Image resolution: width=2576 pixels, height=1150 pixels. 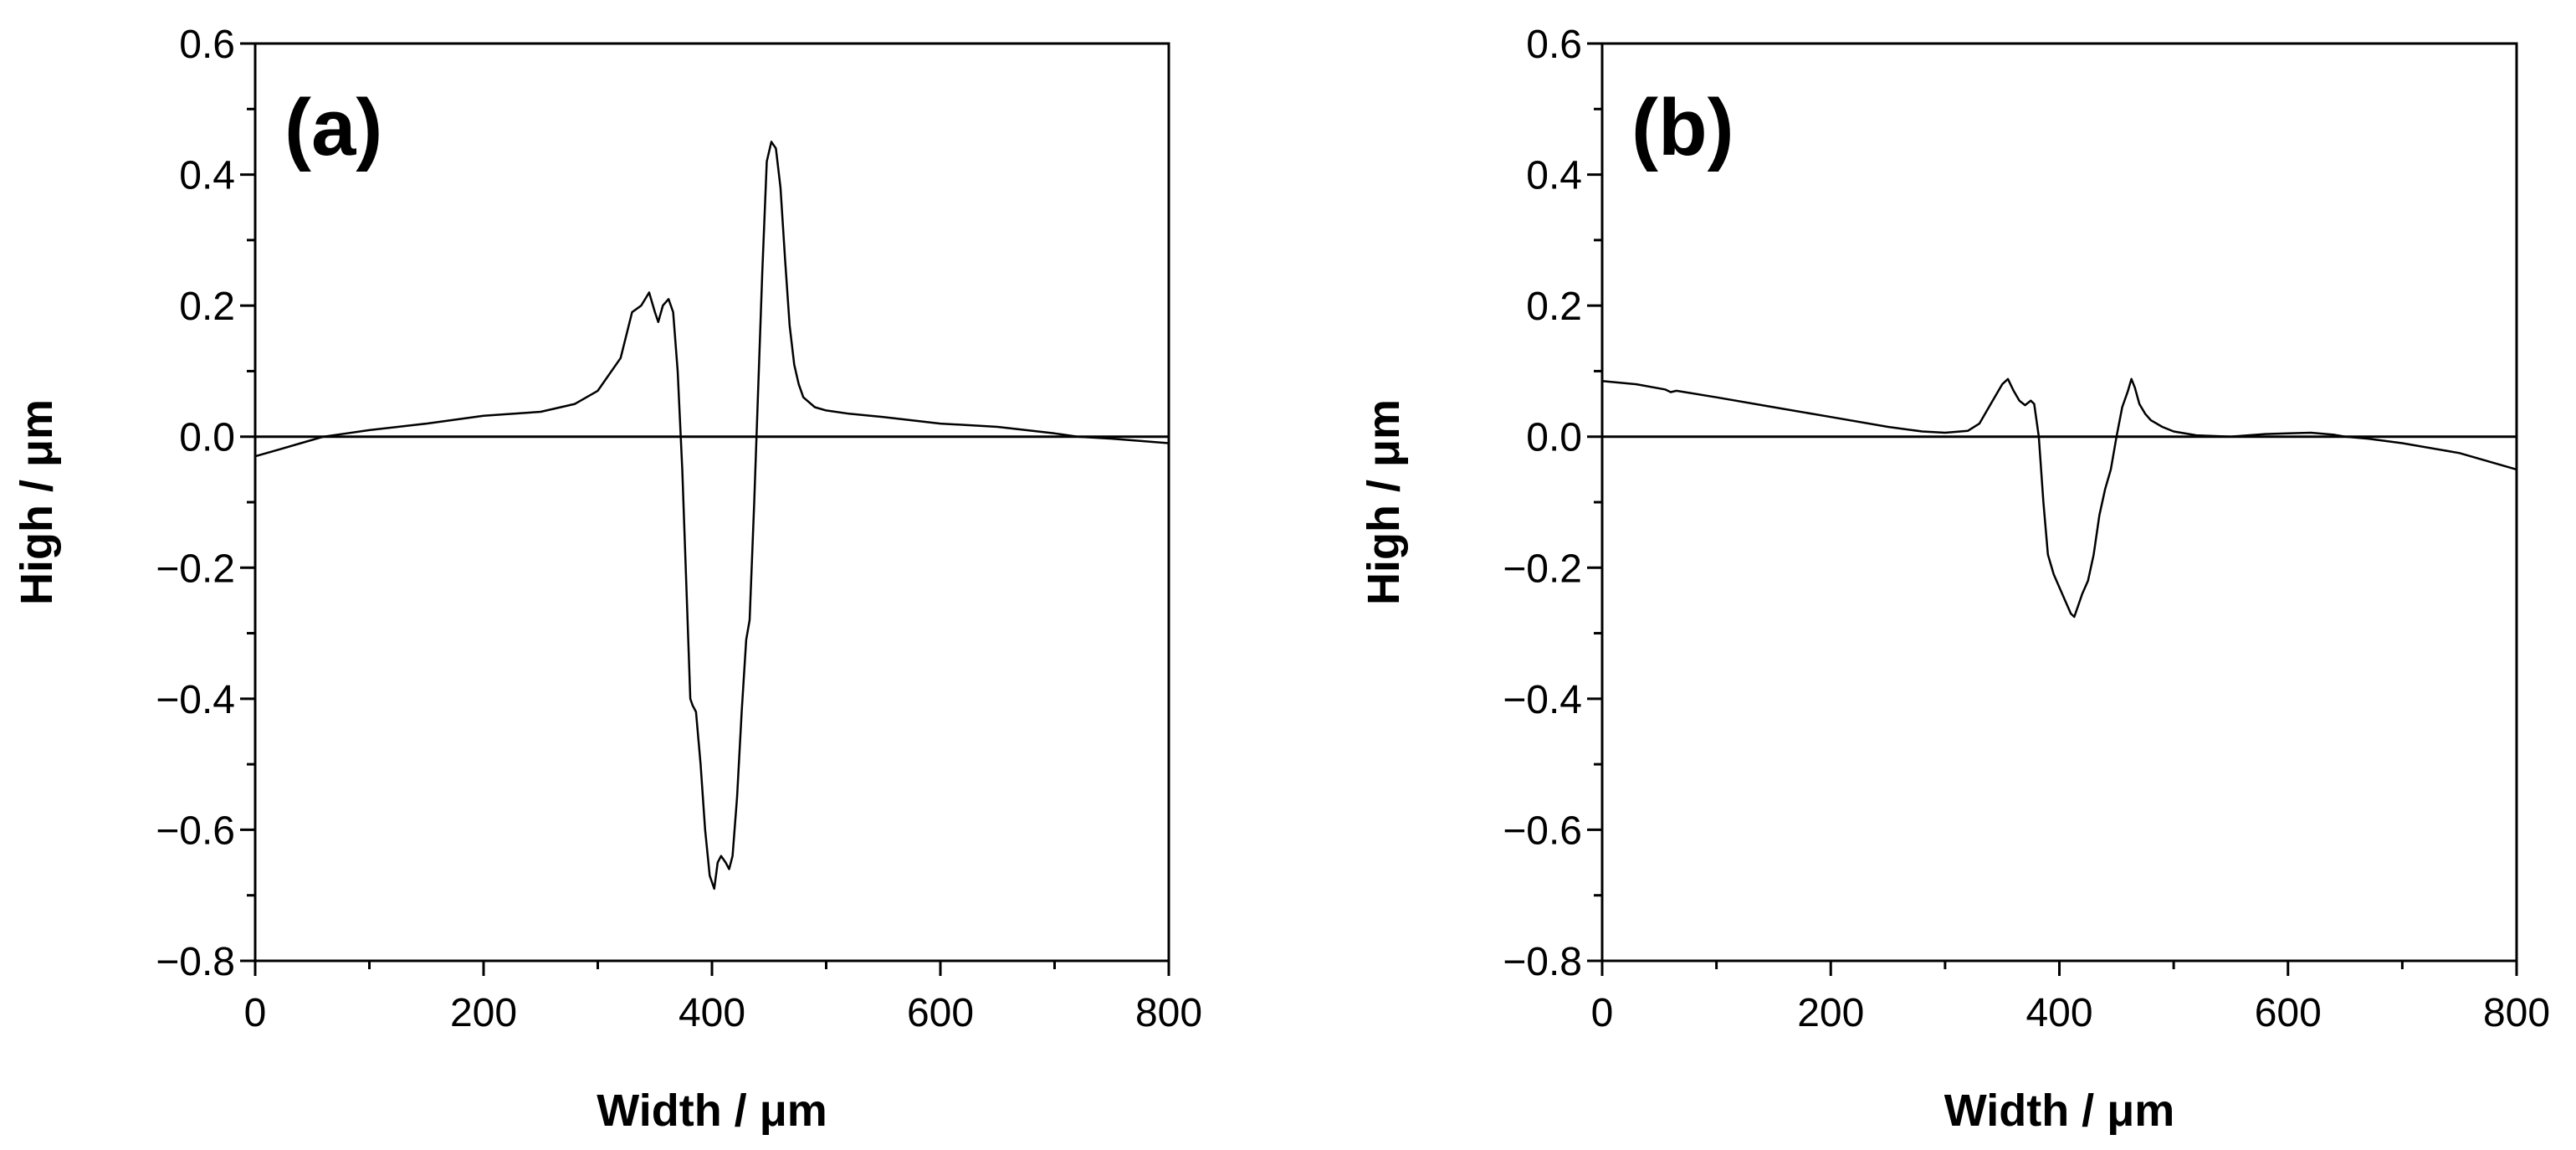 What do you see at coordinates (333, 127) in the screenshot?
I see `panel-label: (a)` at bounding box center [333, 127].